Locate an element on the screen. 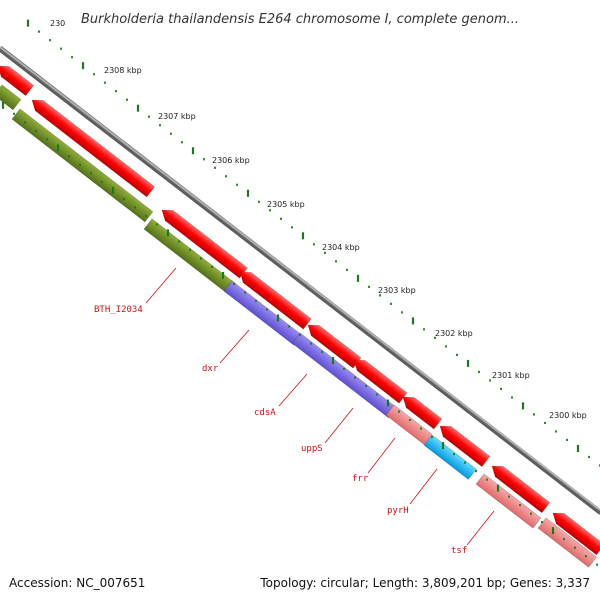  tick-label: 2303 kbp is located at coordinates (397, 290).